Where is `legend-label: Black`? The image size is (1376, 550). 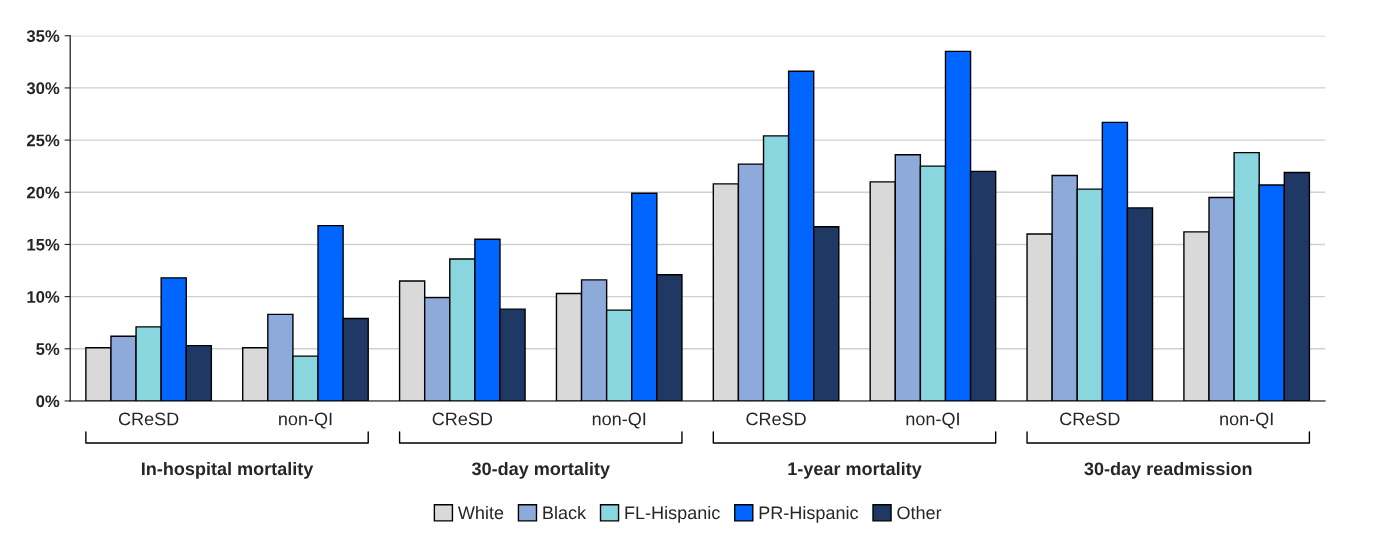
legend-label: Black is located at coordinates (565, 512).